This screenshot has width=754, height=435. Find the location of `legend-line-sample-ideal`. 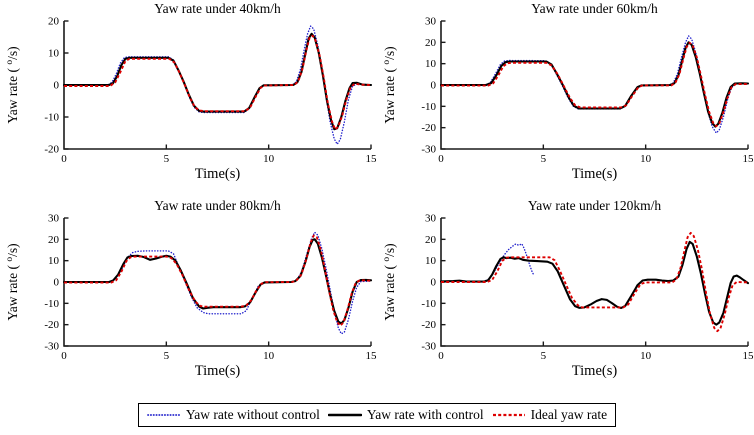

legend-line-sample-ideal is located at coordinates (509, 415).